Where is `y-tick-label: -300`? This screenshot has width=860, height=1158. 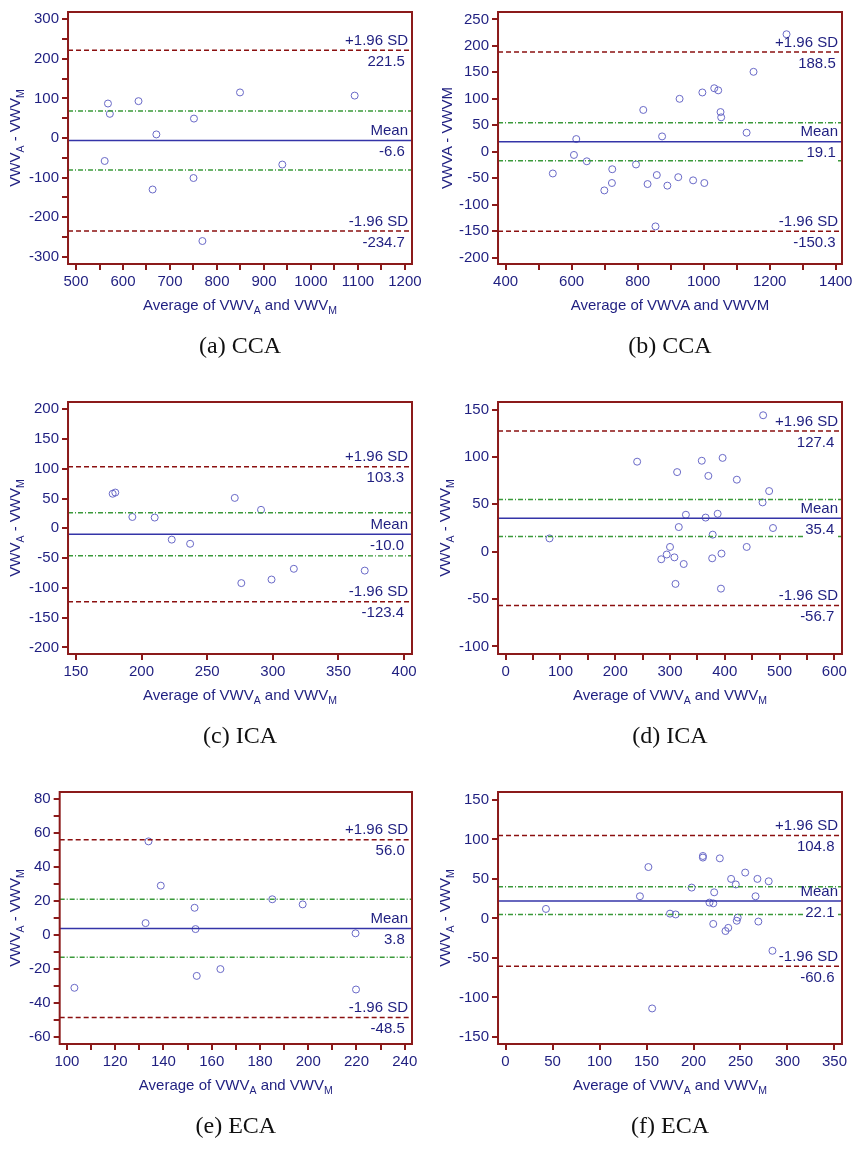
y-tick-label: -300 is located at coordinates (44, 256).